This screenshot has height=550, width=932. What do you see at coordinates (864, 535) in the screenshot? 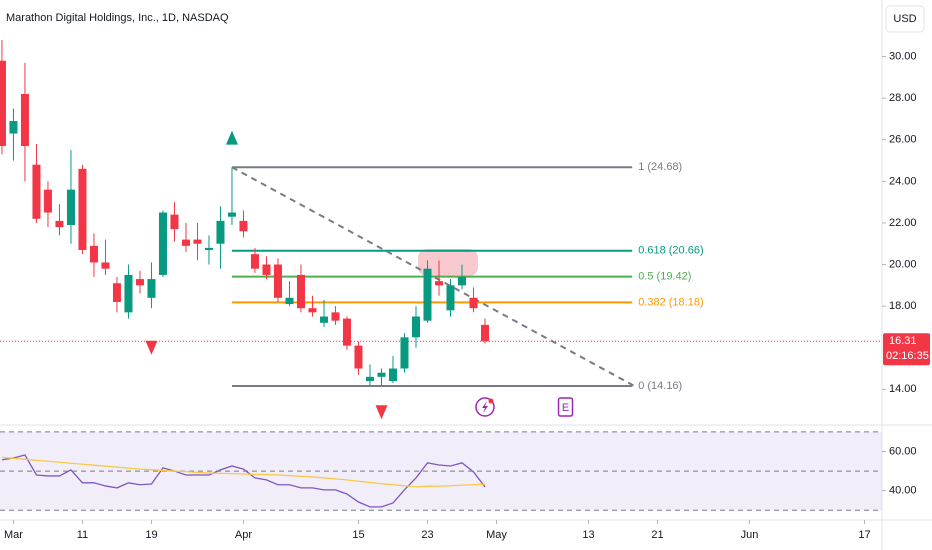
I see `x-tick-label: 17` at bounding box center [864, 535].